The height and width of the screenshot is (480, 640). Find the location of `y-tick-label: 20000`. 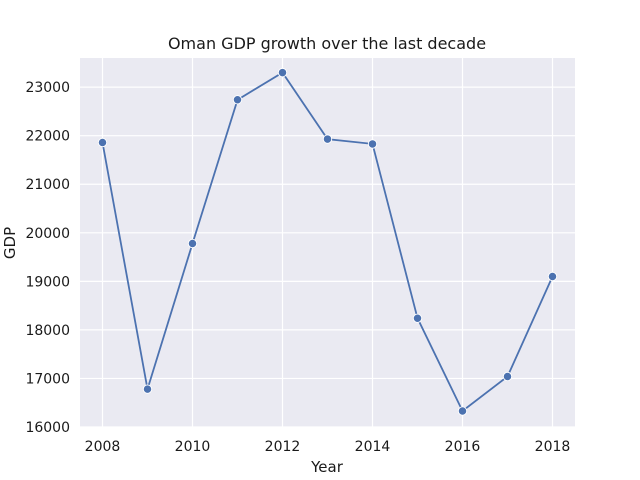

y-tick-label: 20000 is located at coordinates (47, 234).